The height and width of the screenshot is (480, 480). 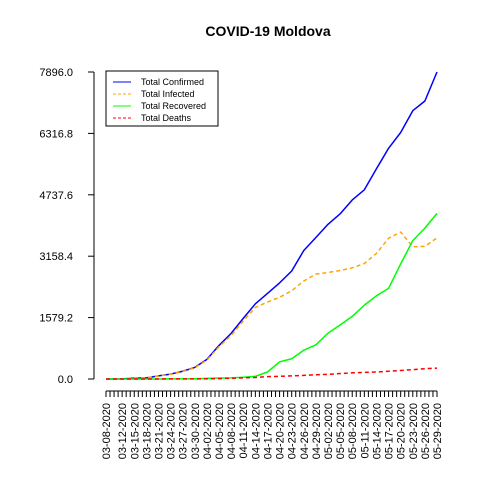 What do you see at coordinates (208, 431) in the screenshot?
I see `x-tick-label: 04-02-2020` at bounding box center [208, 431].